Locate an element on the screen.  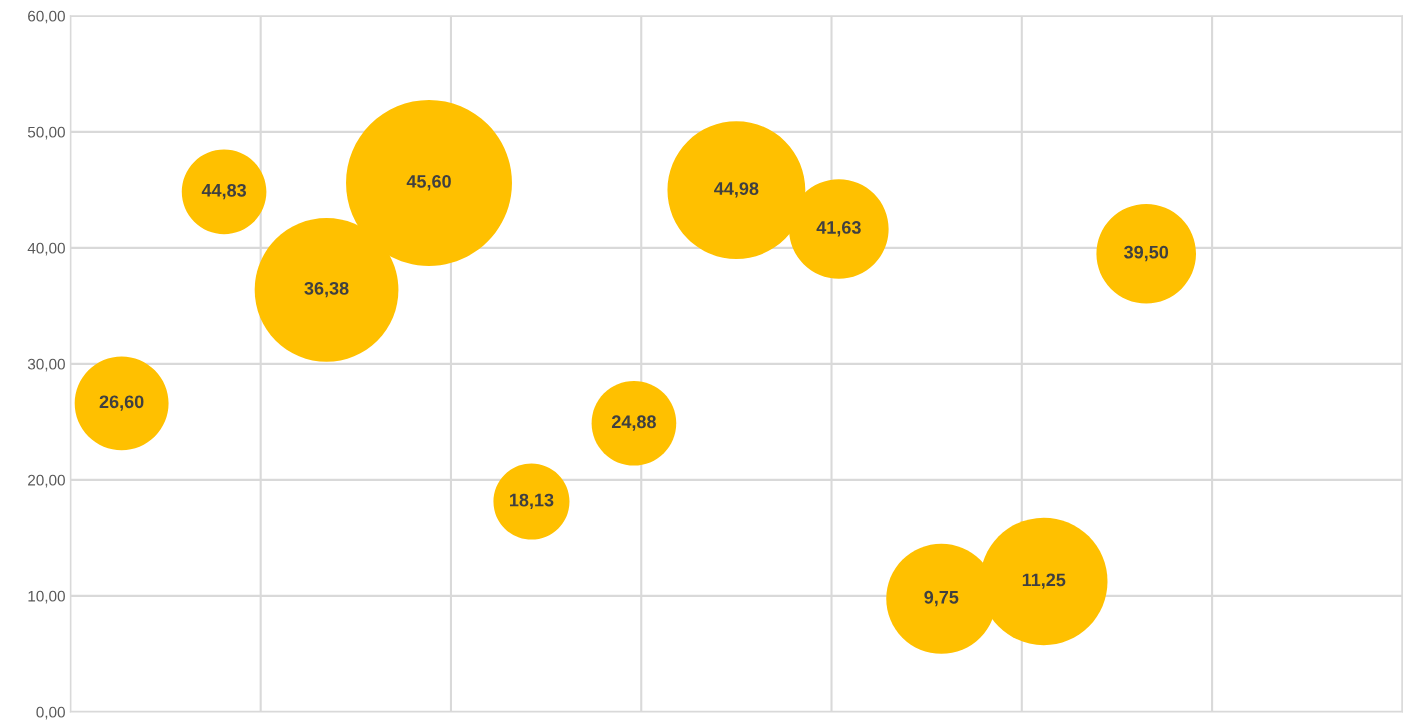
data-label: 39,50 is located at coordinates (1146, 253).